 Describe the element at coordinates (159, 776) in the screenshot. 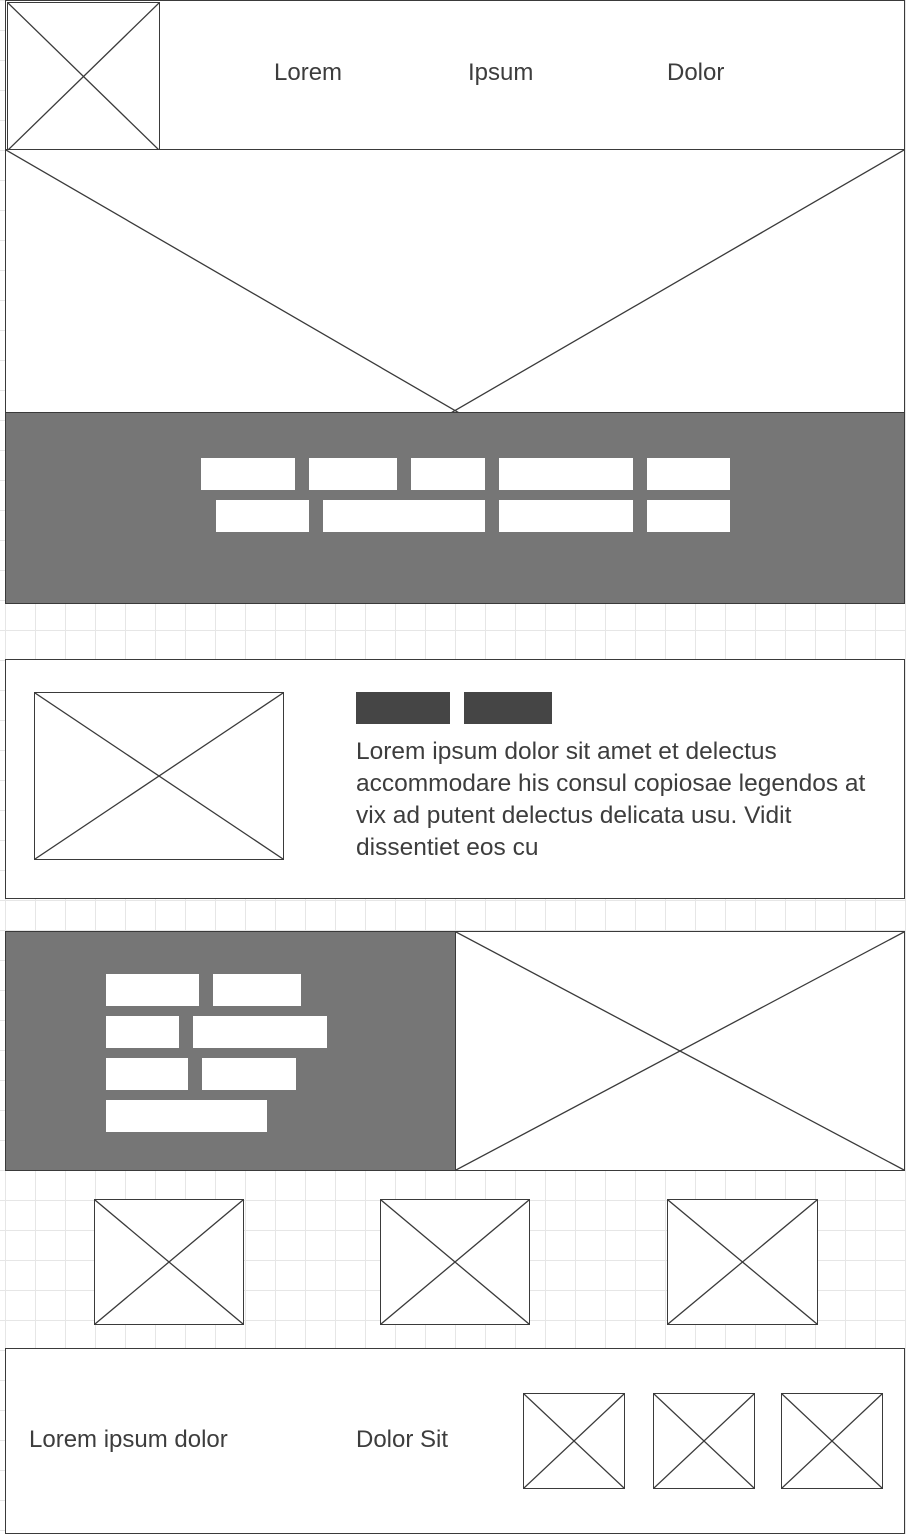

I see `feature-image-placeholder-icon` at that location.